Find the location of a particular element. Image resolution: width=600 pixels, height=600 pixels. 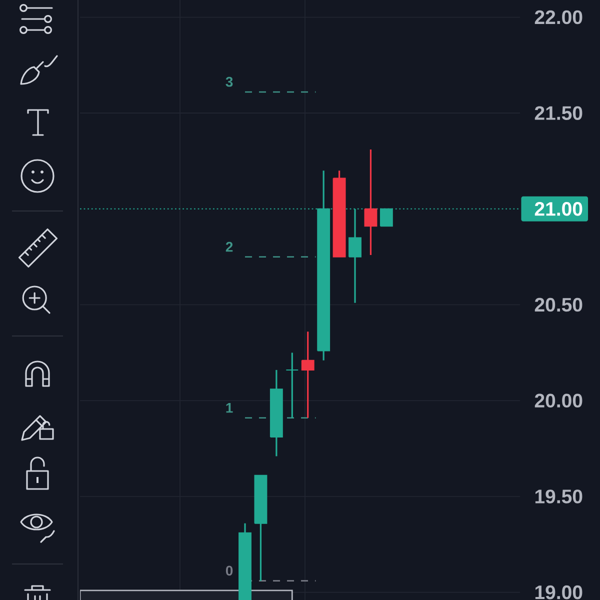

annotation: 2 is located at coordinates (229, 247).